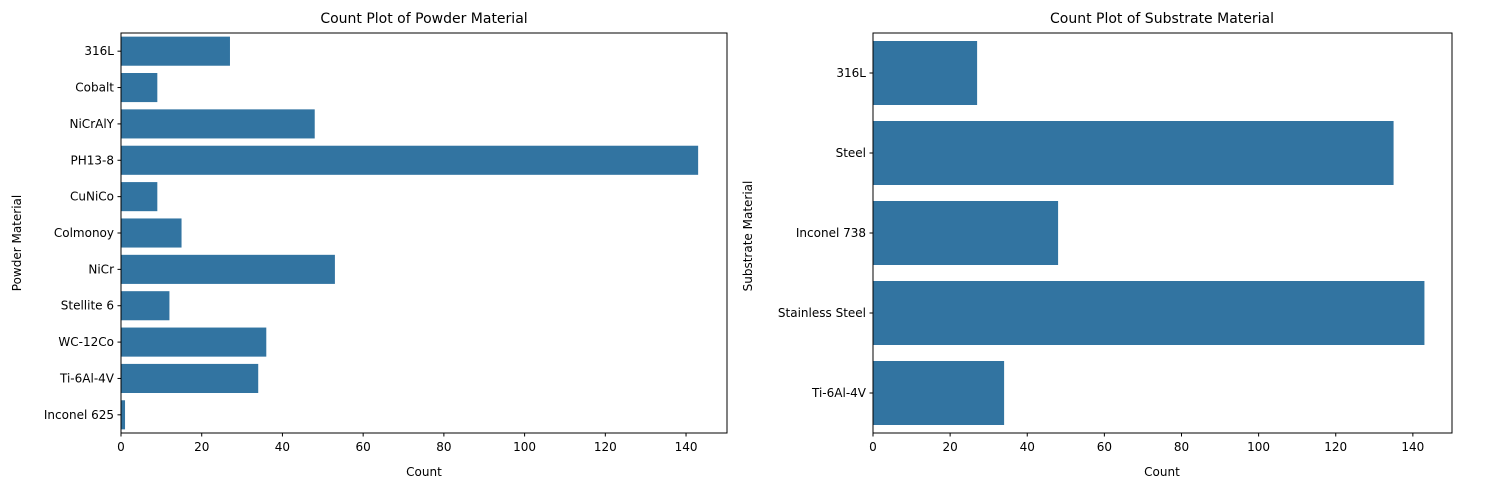  Describe the element at coordinates (822, 313) in the screenshot. I see `y-tick-label: Stainless Steel` at that location.